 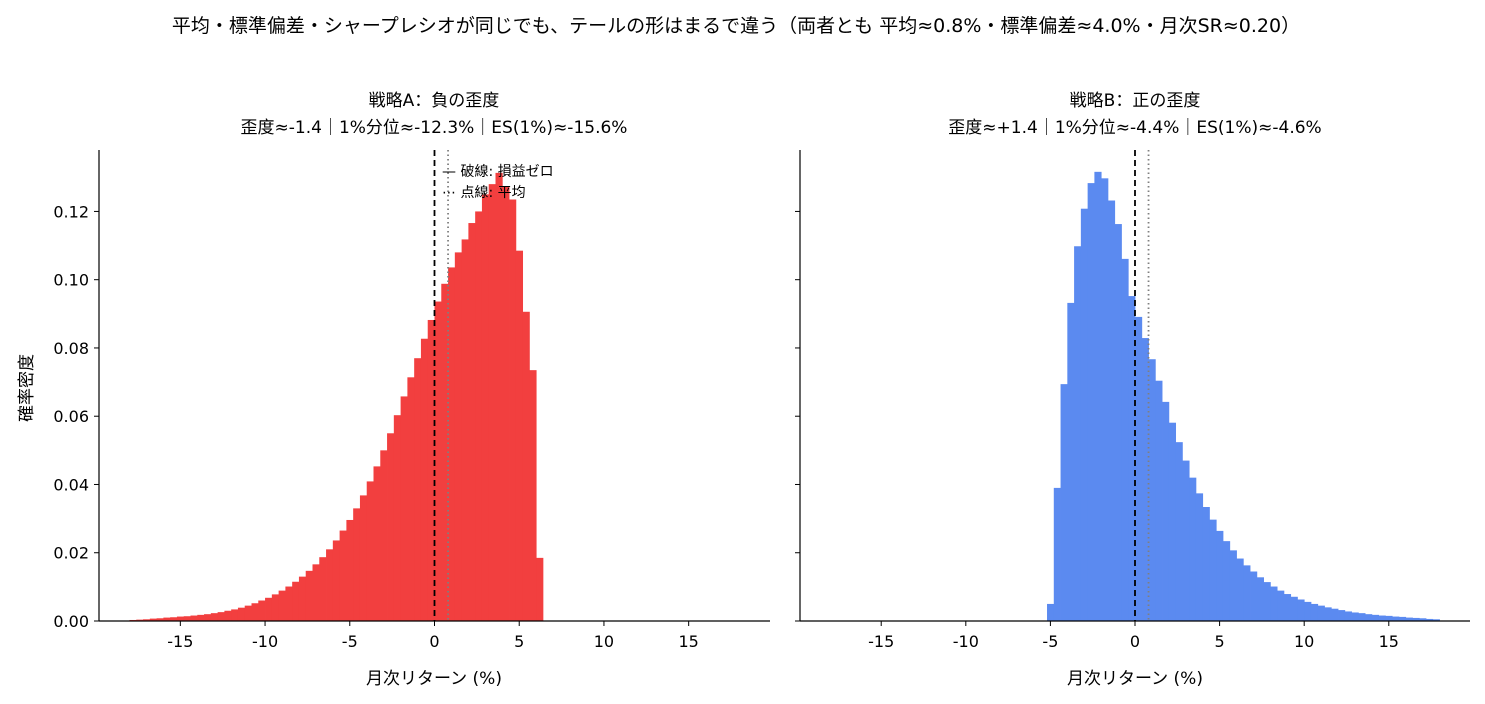 I want to click on x-tick-label: 0, so click(x=1135, y=641).